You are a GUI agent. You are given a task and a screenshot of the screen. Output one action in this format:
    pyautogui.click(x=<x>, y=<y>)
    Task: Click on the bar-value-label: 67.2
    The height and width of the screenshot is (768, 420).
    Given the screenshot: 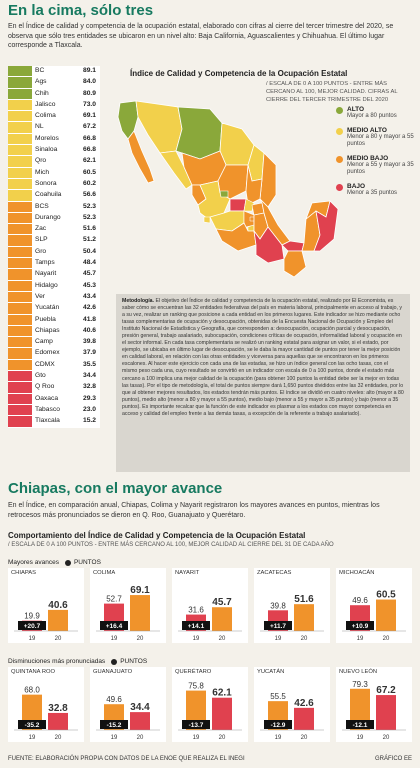 What is the action you would take?
    pyautogui.click(x=386, y=690)
    